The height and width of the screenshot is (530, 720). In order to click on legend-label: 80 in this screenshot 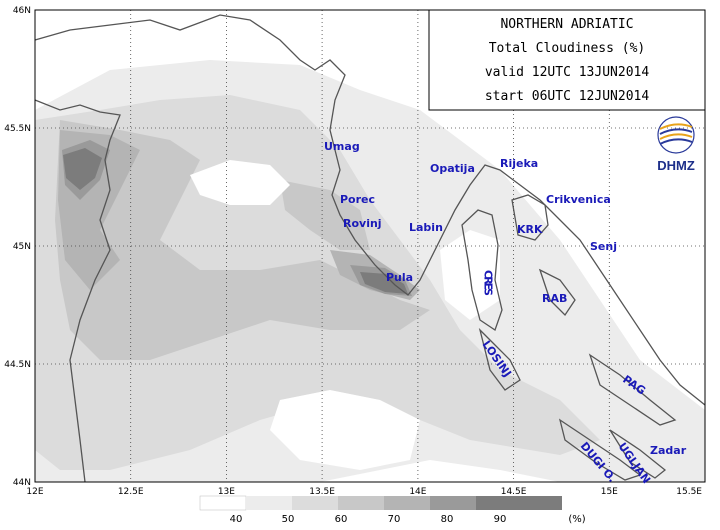, I will do `click(447, 519)`.